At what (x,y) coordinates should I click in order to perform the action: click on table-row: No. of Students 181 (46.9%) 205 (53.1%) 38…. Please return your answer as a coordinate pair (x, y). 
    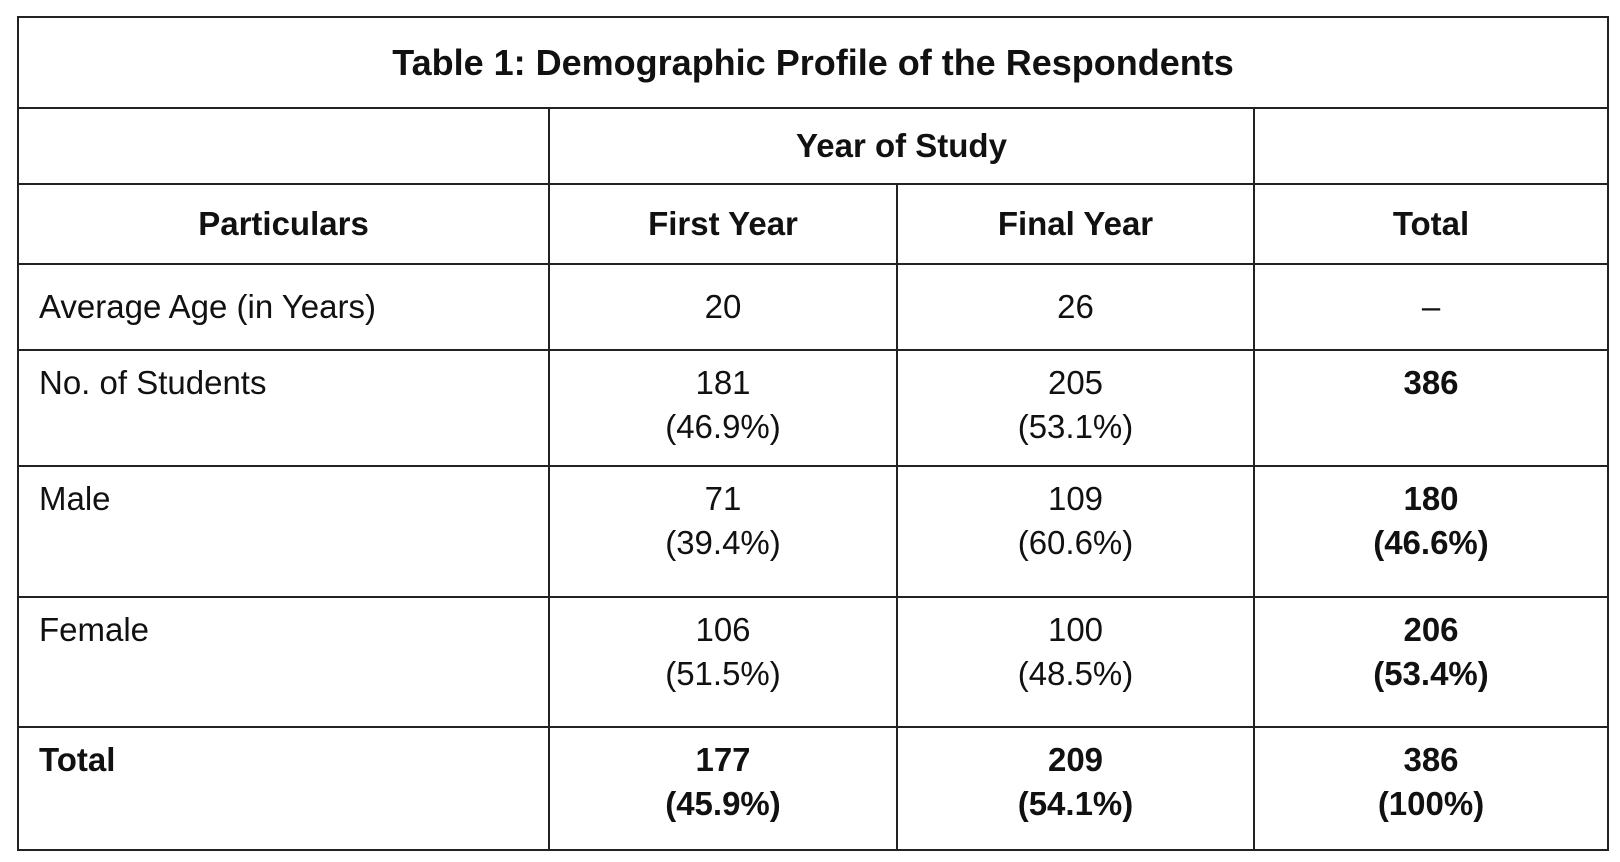
    Looking at the image, I should click on (813, 408).